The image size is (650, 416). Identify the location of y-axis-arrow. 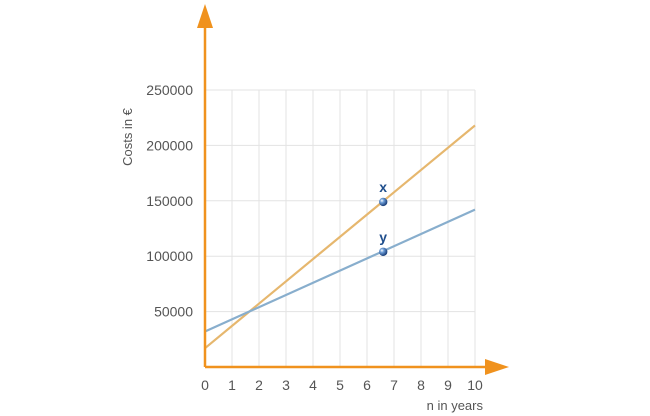
(205, 16).